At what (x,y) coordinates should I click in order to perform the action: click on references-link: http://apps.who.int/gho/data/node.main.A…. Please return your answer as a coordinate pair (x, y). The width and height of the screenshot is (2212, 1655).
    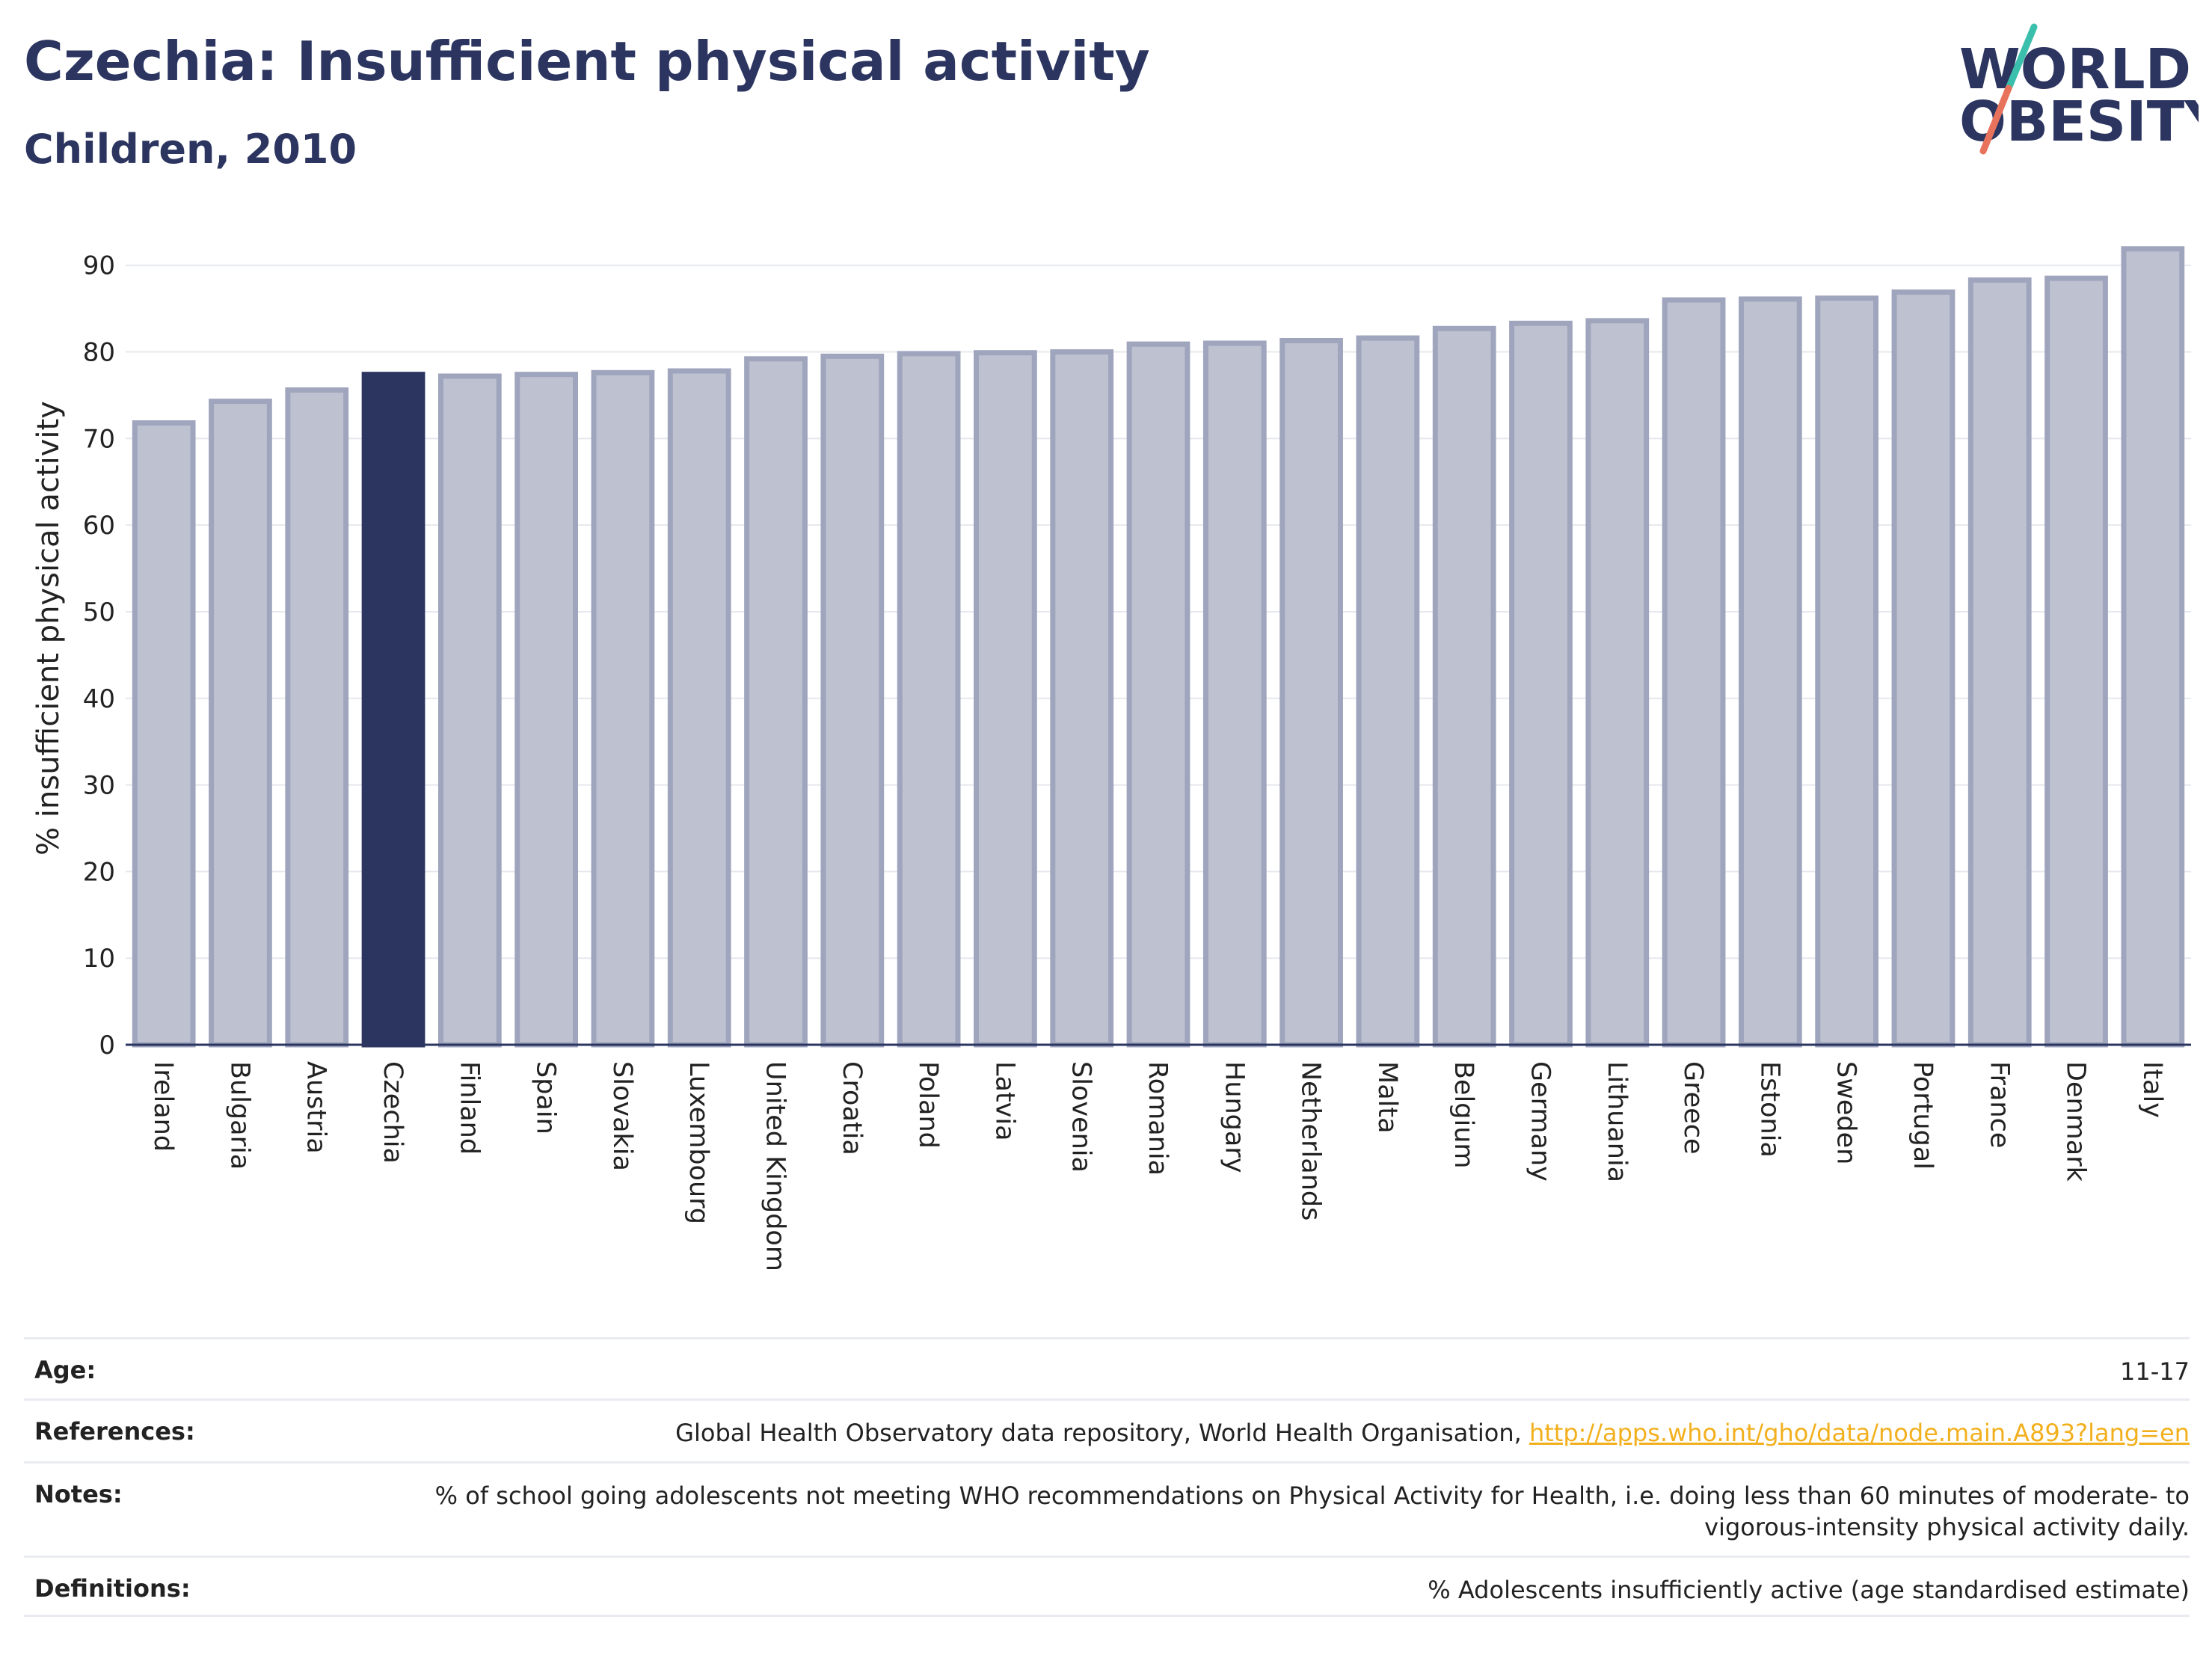
    Looking at the image, I should click on (1859, 1433).